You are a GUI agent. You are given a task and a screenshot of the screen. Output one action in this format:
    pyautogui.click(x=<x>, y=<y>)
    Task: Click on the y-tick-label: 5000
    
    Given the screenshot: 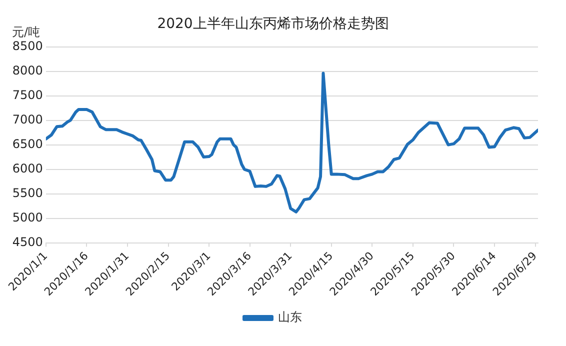 What is the action you would take?
    pyautogui.click(x=27, y=217)
    